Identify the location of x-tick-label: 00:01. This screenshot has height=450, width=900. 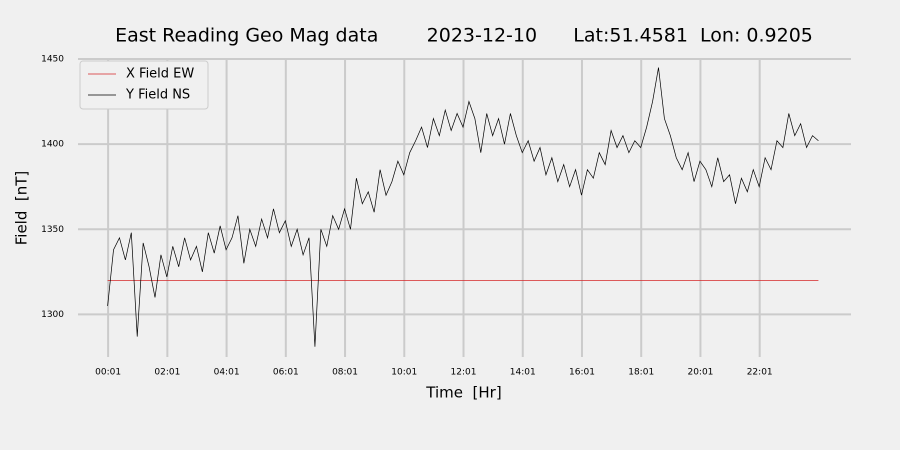
(108, 373).